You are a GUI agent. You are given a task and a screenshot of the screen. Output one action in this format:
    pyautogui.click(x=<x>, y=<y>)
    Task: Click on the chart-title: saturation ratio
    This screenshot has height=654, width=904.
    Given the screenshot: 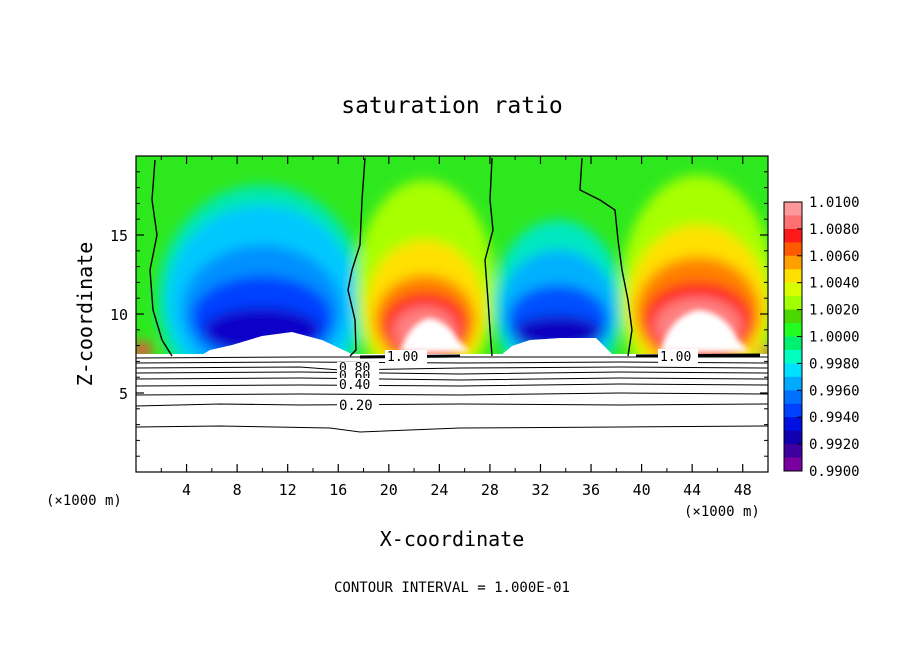 What is the action you would take?
    pyautogui.click(x=452, y=106)
    